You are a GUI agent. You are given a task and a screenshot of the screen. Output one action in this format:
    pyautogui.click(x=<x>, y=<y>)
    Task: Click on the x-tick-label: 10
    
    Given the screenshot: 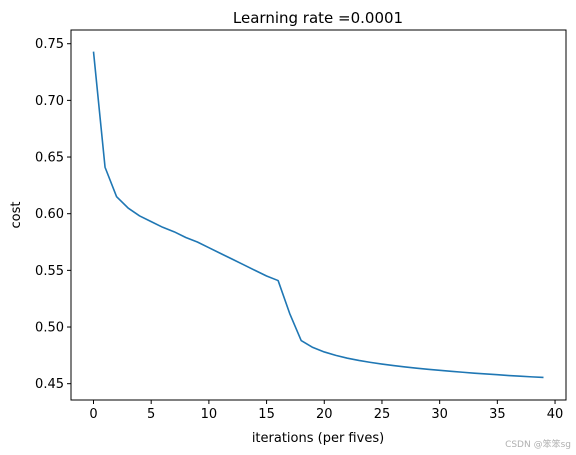 What is the action you would take?
    pyautogui.click(x=209, y=414)
    